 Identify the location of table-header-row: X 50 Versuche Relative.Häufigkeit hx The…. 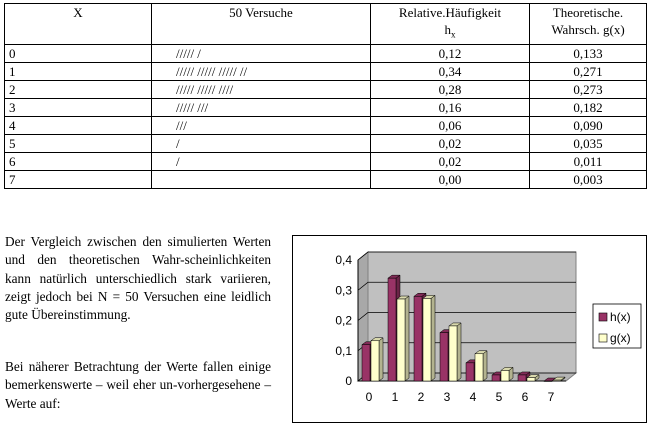
(325, 24).